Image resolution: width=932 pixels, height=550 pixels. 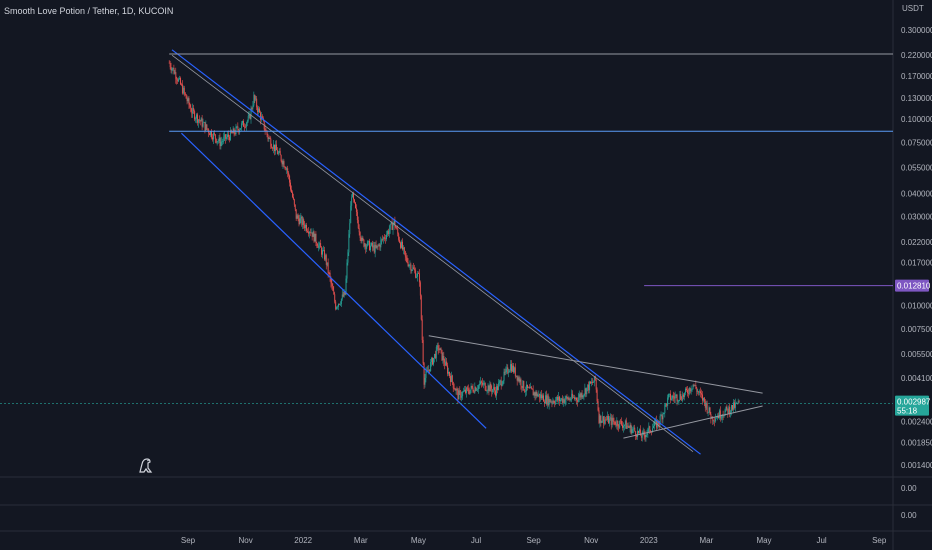 What do you see at coordinates (591, 540) in the screenshot?
I see `time-tick-label: Nov` at bounding box center [591, 540].